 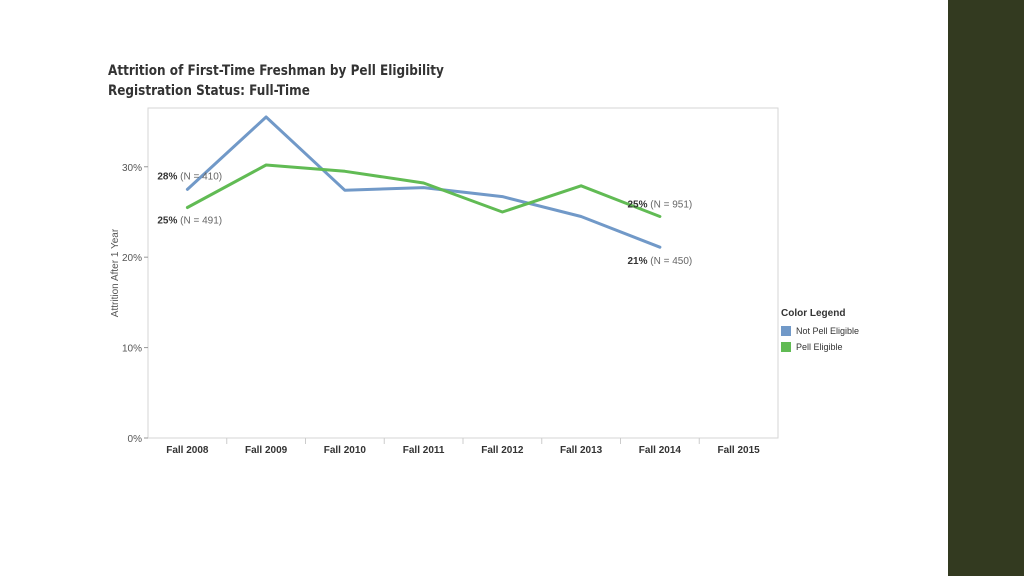 I want to click on data-label-n: (N = 410), so click(x=201, y=176).